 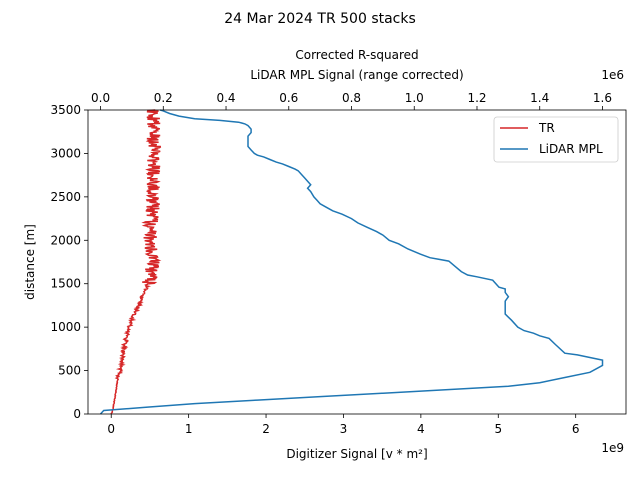 What do you see at coordinates (288, 98) in the screenshot?
I see `top-tick-label: 0.6` at bounding box center [288, 98].